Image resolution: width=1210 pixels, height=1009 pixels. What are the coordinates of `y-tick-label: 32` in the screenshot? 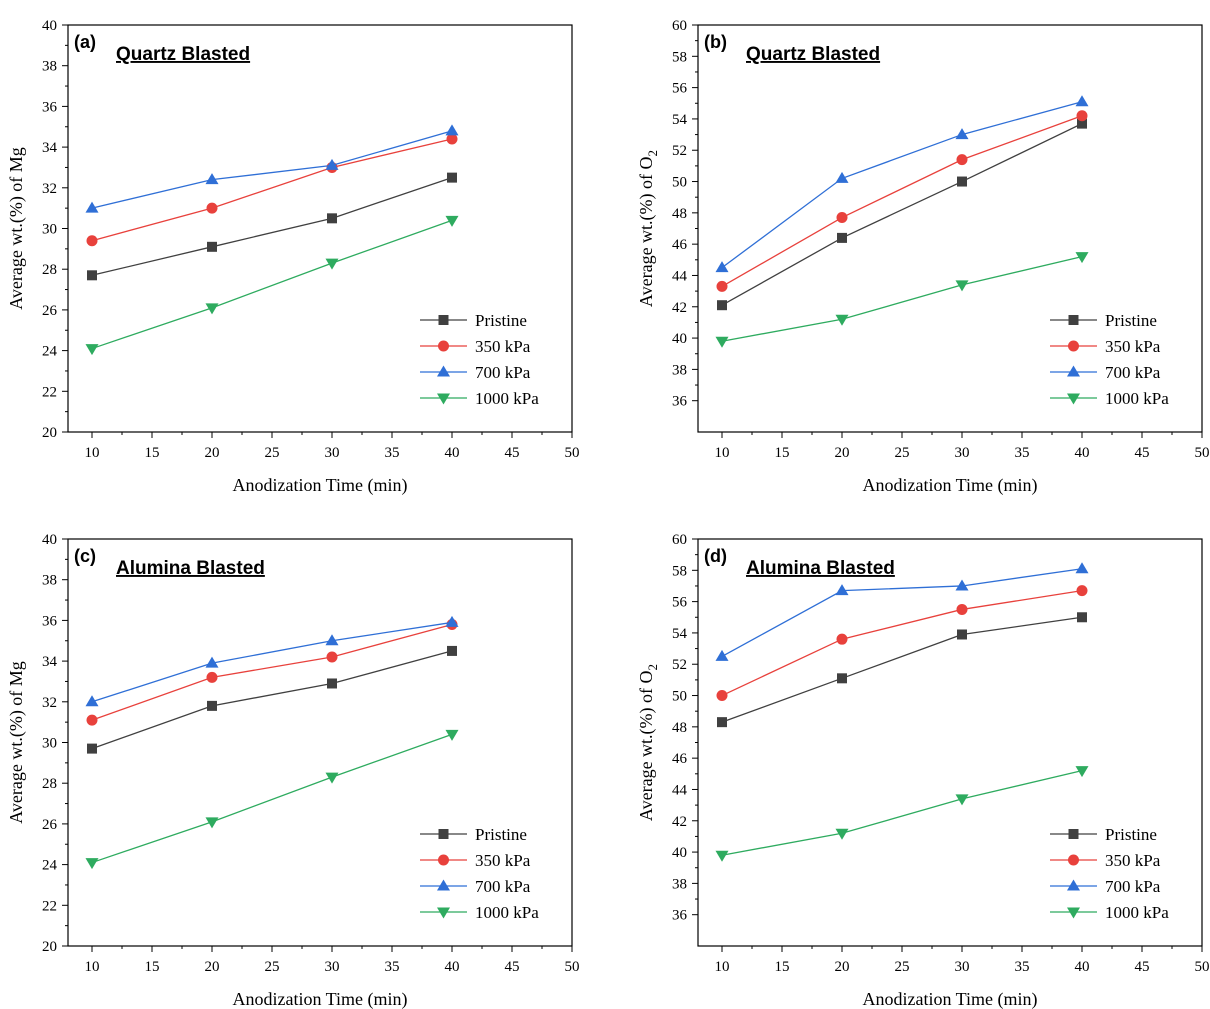 It's located at (49, 703).